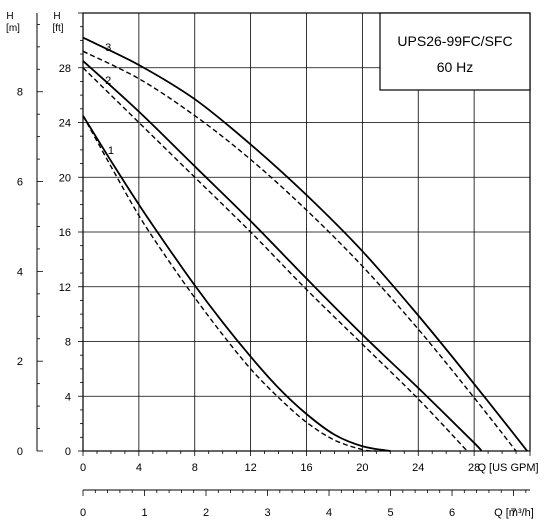  I want to click on x-m3h-axis-label: Q [m³/h], so click(514, 513).